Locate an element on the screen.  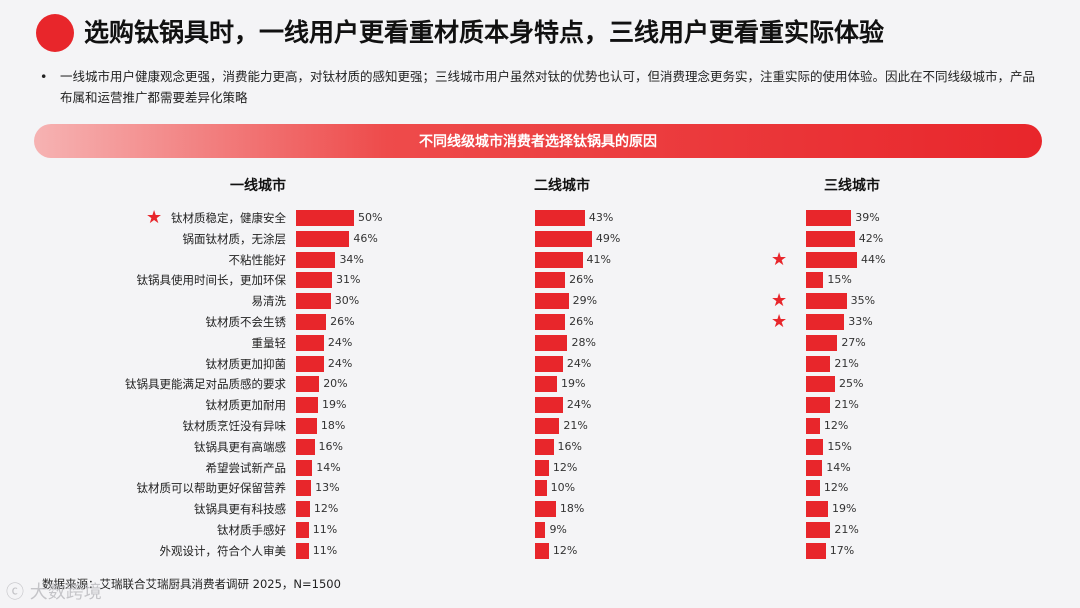
category-label: 钛材质手感好 is located at coordinates (251, 530).